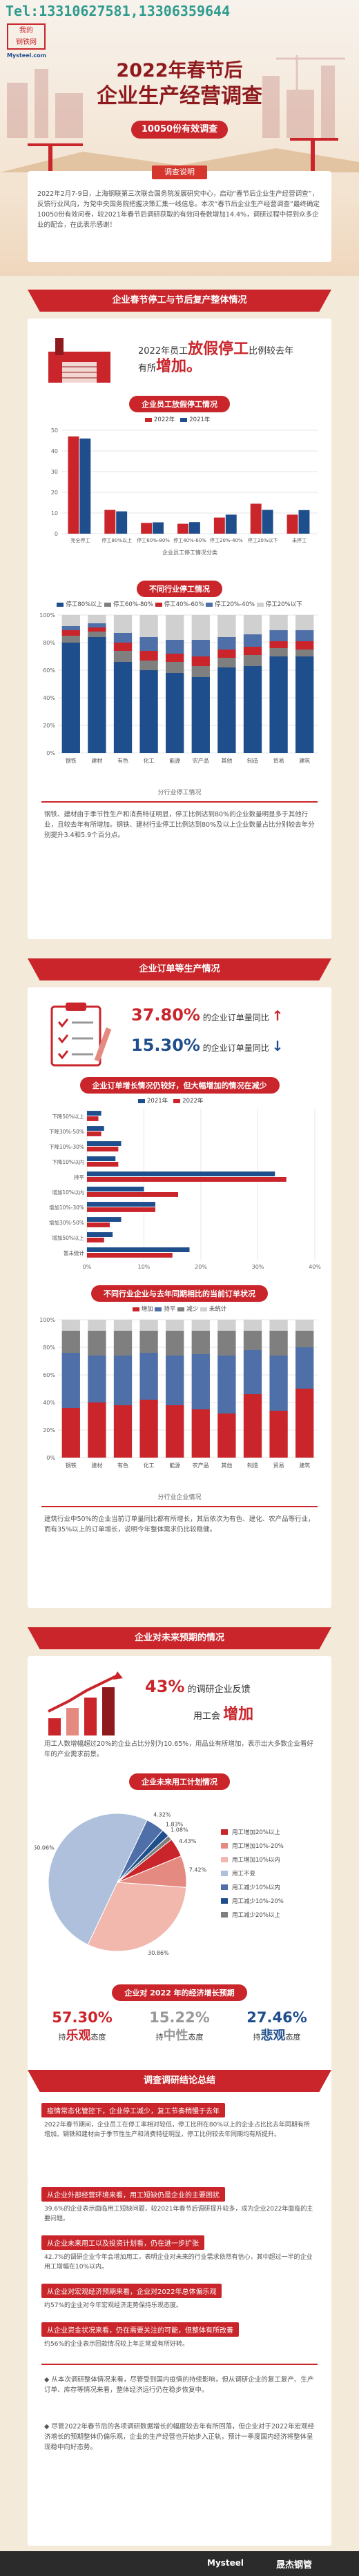  What do you see at coordinates (79, 360) in the screenshot?
I see `factory-closed-icon` at bounding box center [79, 360].